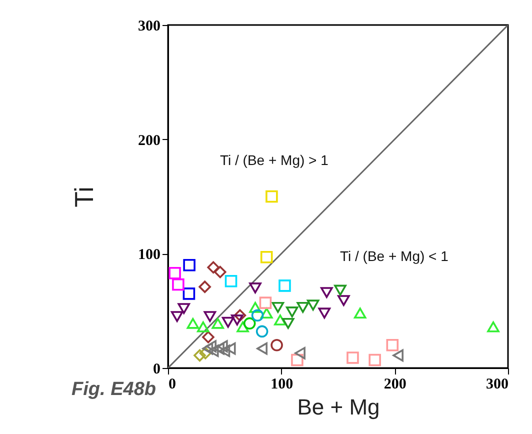 Image resolution: width=532 pixels, height=434 pixels. I want to click on x-tick-label: 100, so click(282, 384).